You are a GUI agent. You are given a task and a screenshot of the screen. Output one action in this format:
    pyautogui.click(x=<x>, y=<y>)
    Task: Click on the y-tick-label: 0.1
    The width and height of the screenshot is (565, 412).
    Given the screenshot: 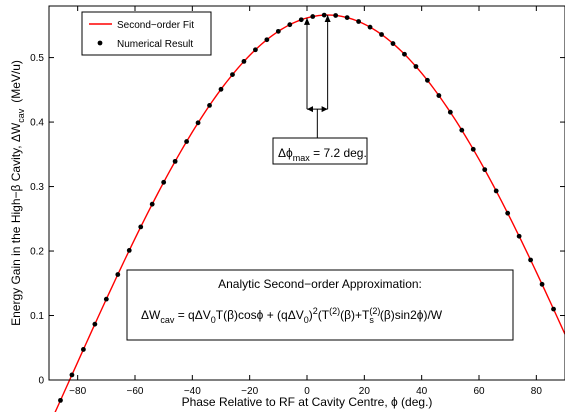 What is the action you would take?
    pyautogui.click(x=37, y=316)
    